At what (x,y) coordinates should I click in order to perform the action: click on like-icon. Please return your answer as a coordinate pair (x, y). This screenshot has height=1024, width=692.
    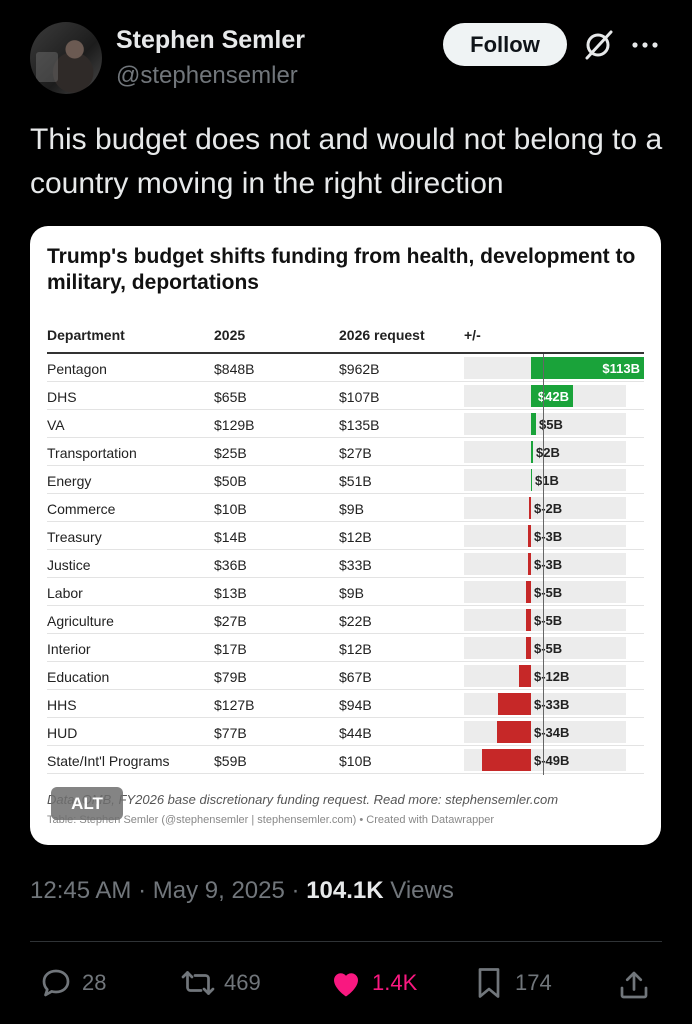
    Looking at the image, I should click on (346, 985).